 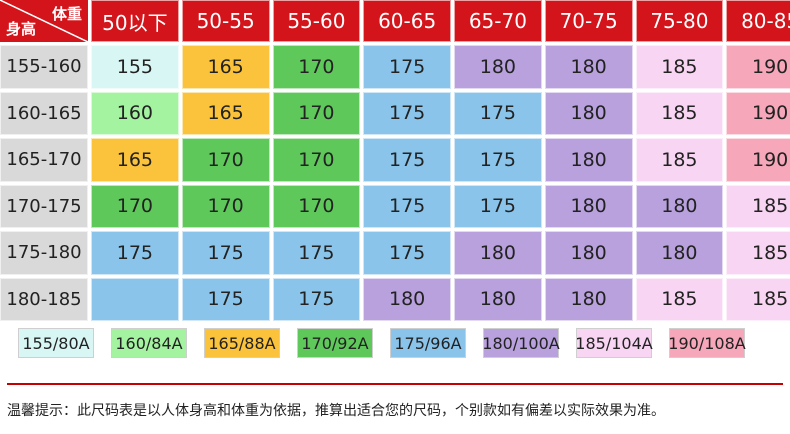 What do you see at coordinates (44, 299) in the screenshot?
I see `height-range-label: 180-185` at bounding box center [44, 299].